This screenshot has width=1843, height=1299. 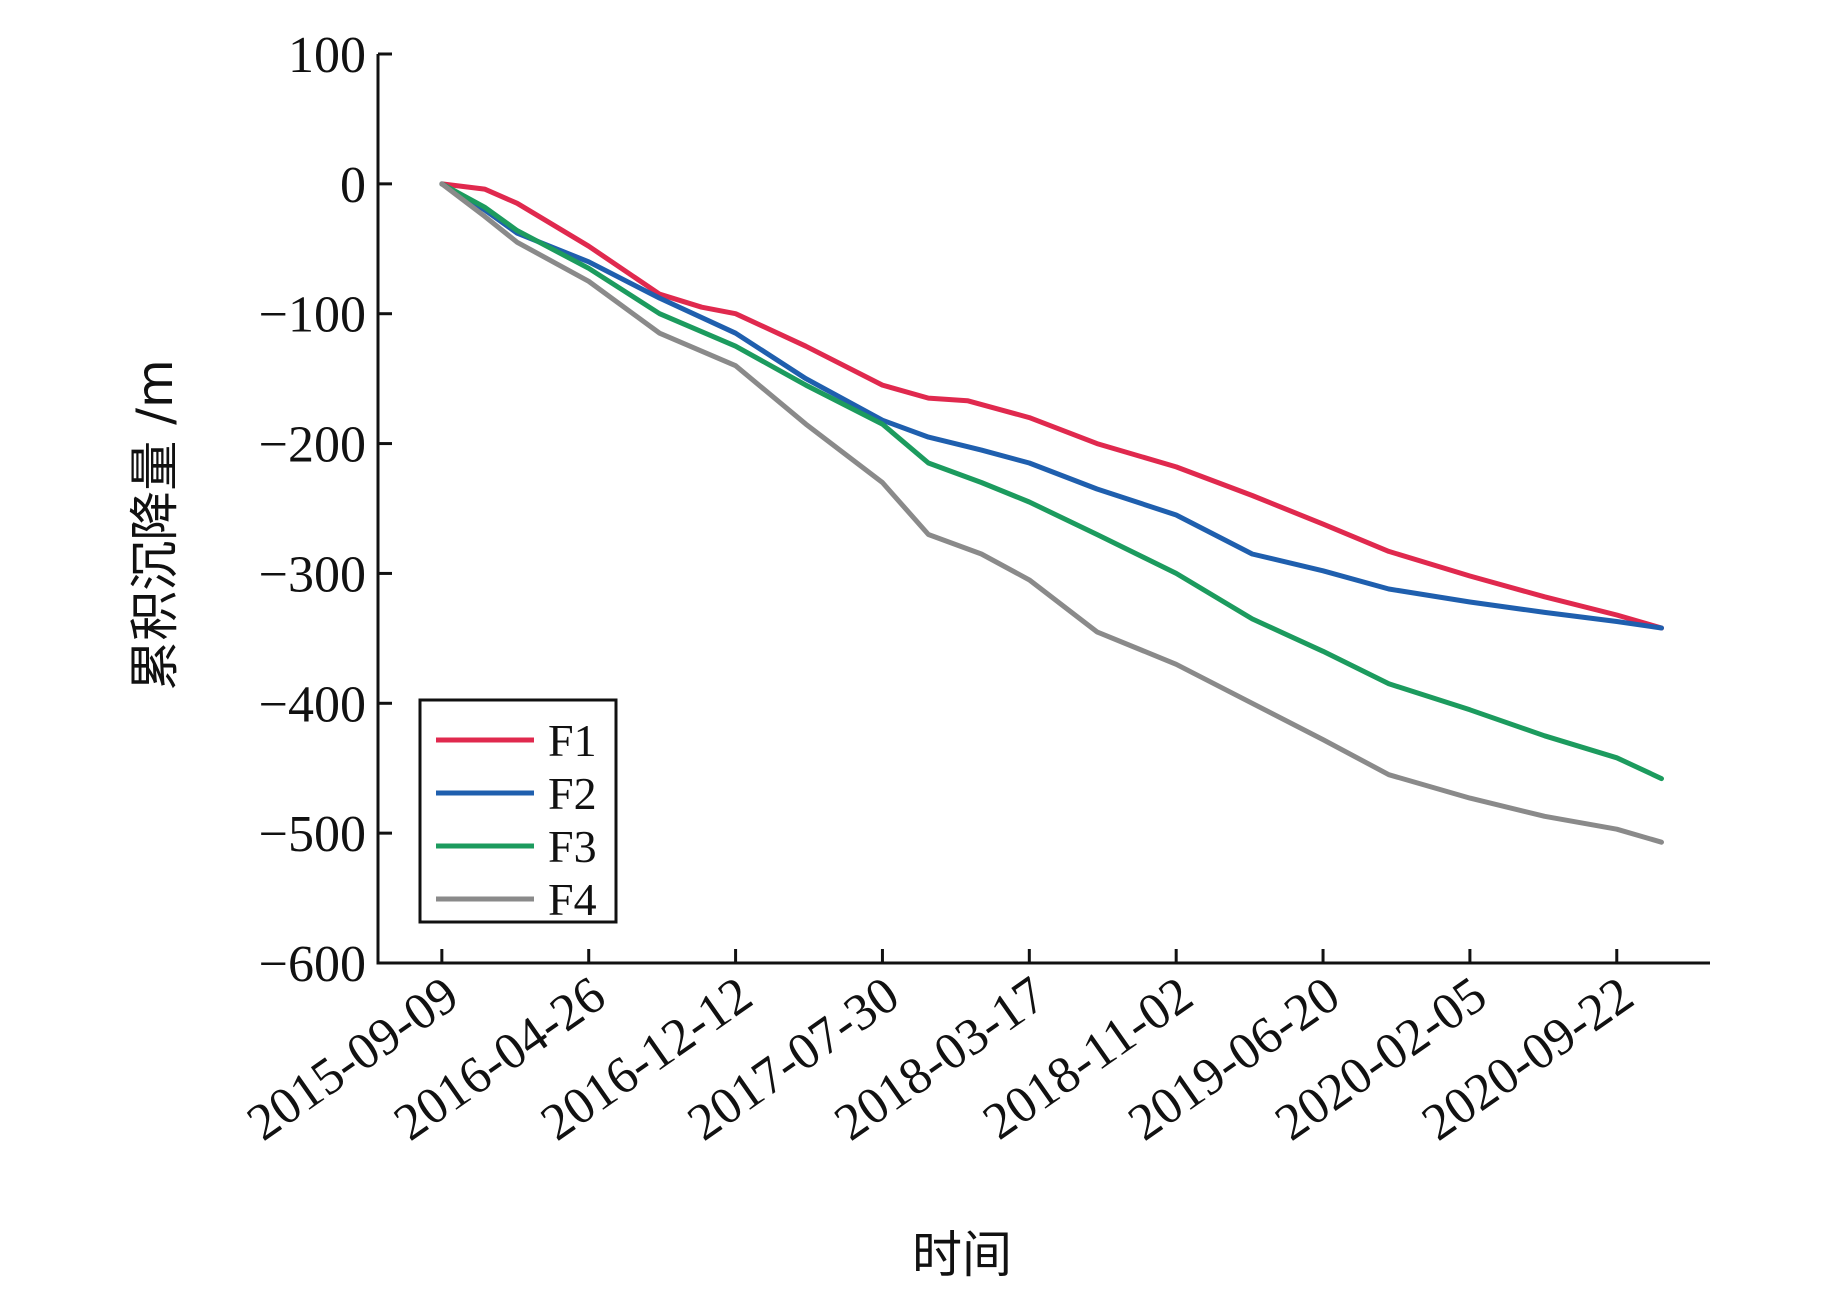 What do you see at coordinates (572, 793) in the screenshot?
I see `legend-label-f2: F2` at bounding box center [572, 793].